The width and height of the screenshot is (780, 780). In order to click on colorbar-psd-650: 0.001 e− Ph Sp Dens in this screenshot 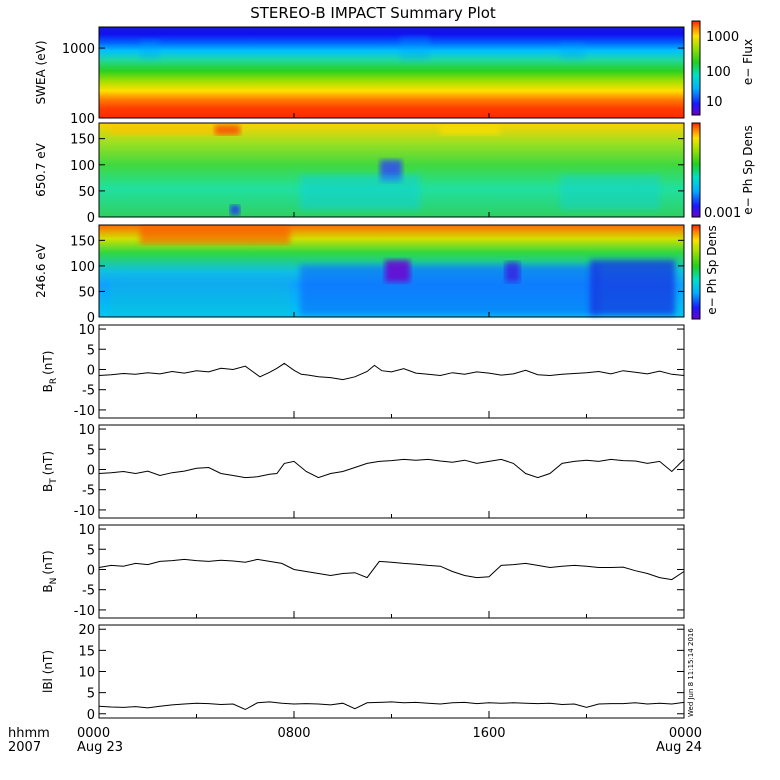, I will do `click(723, 171)`.